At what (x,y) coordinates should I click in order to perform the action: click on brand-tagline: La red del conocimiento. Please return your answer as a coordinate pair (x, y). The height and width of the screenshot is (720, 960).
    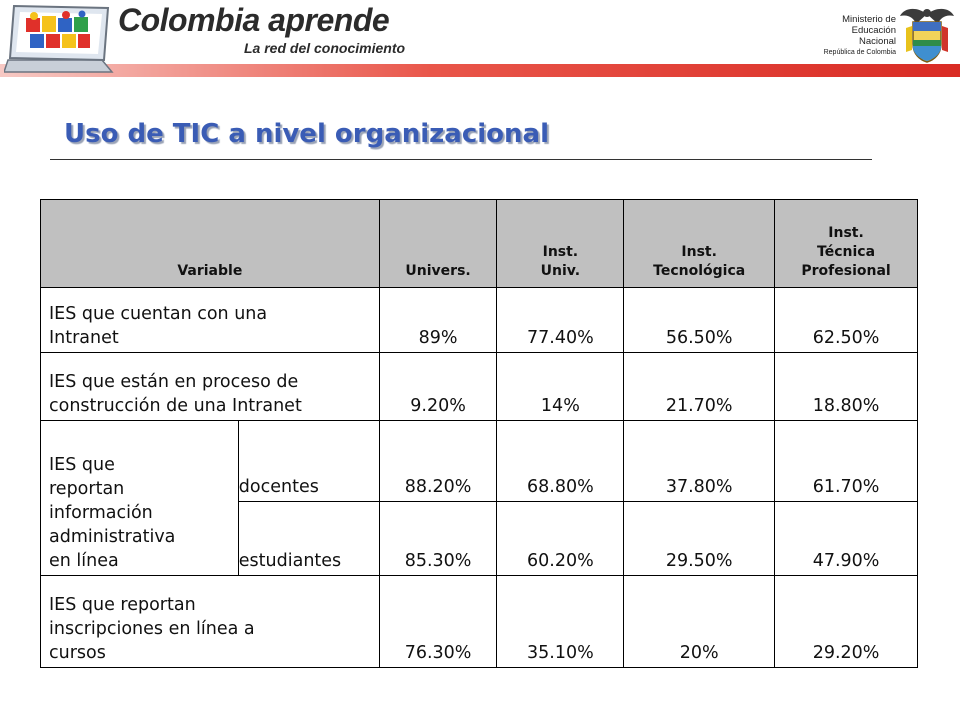
    Looking at the image, I should click on (325, 48).